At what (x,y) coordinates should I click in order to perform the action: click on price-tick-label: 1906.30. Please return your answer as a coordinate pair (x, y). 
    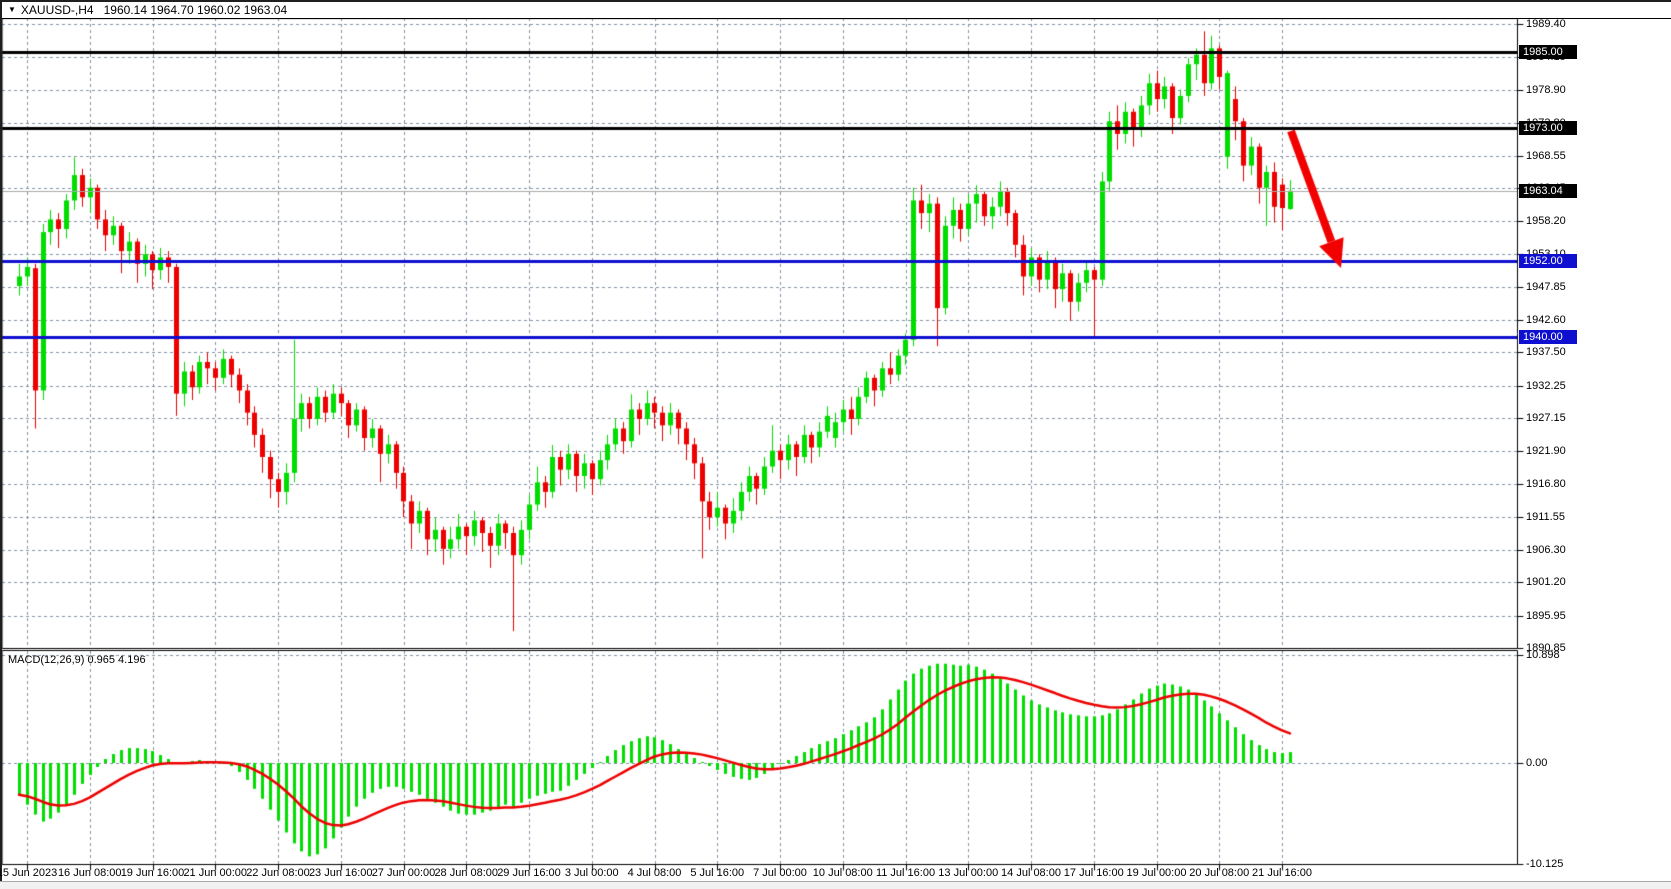
    Looking at the image, I should click on (1546, 550).